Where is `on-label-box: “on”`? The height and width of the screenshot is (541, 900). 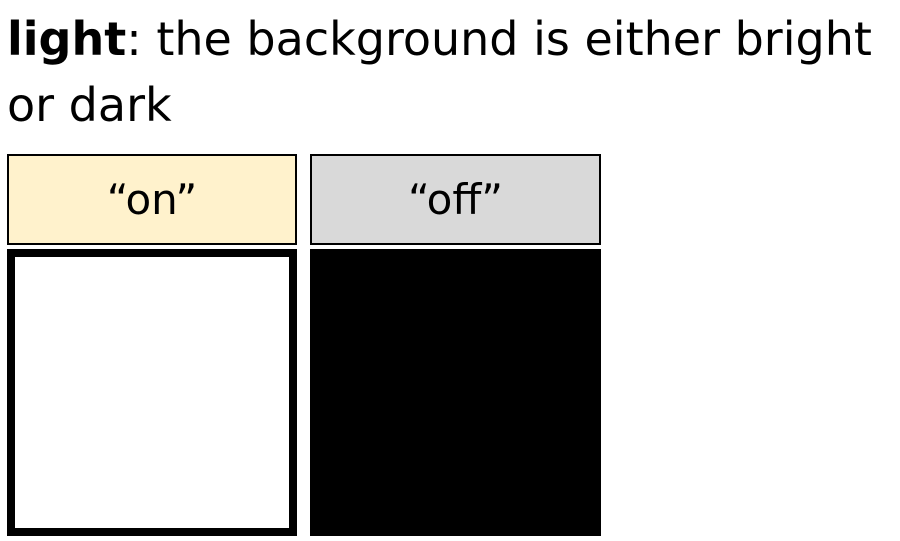
on-label-box: “on” is located at coordinates (152, 199).